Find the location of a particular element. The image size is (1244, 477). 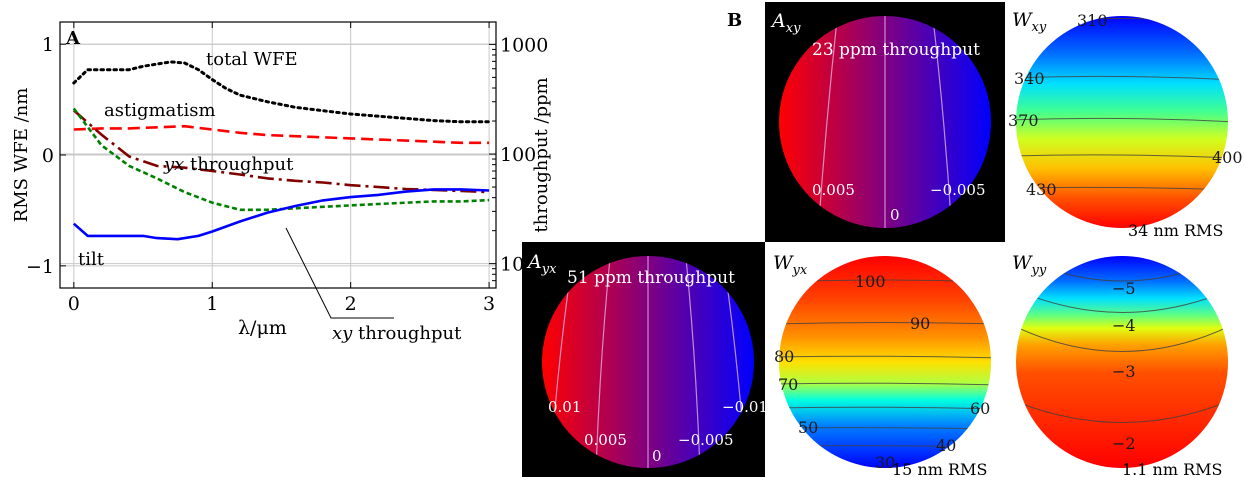

map-wyx-title-sub: yx is located at coordinates (800, 270).